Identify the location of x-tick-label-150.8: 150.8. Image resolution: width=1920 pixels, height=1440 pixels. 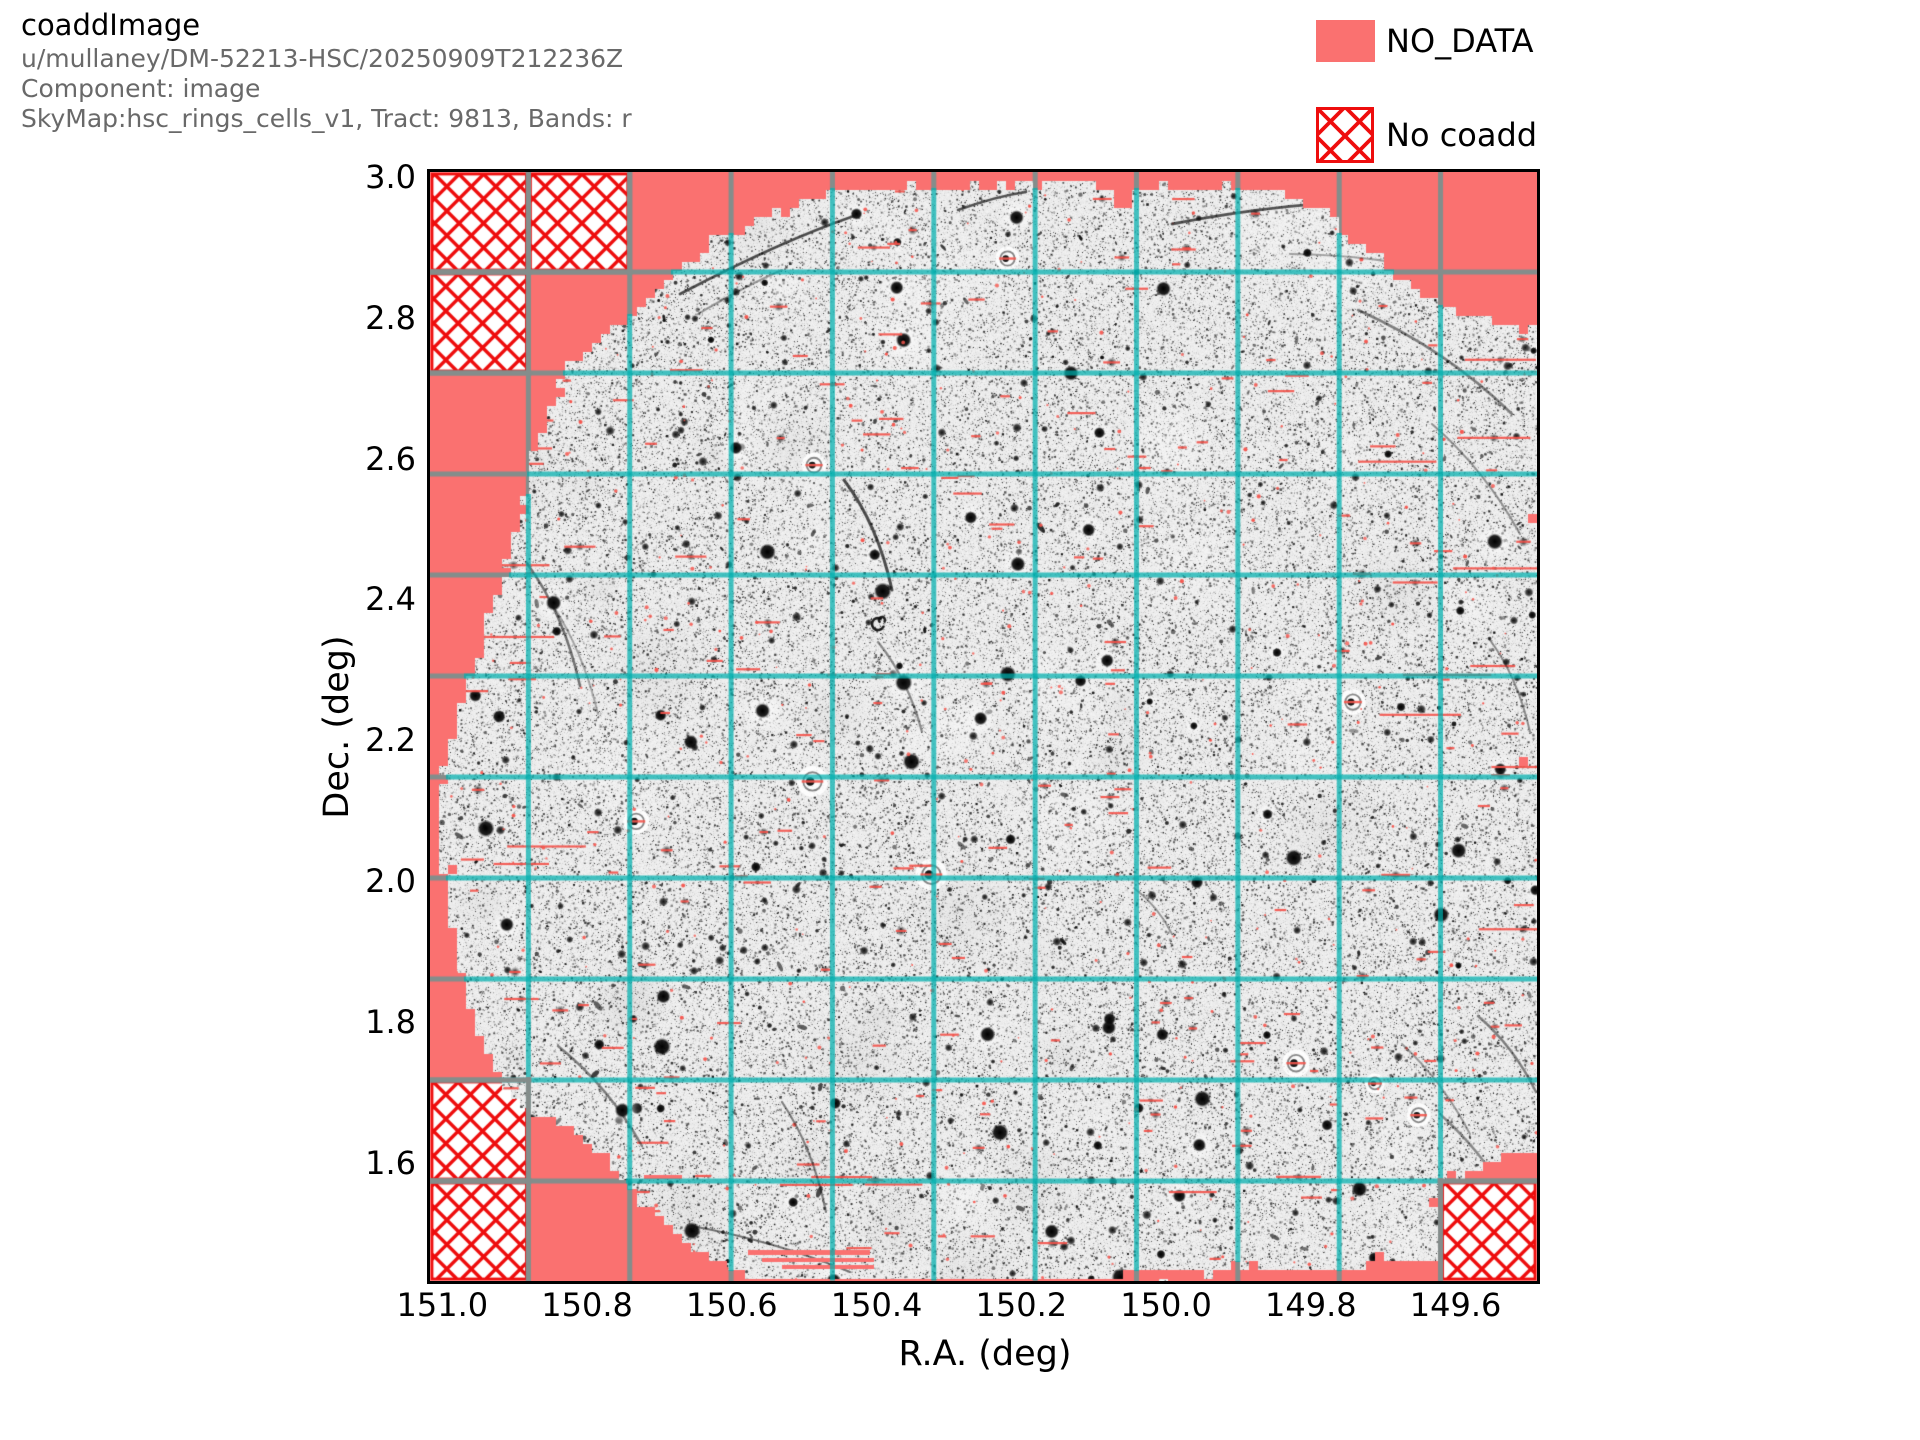
(587, 1305).